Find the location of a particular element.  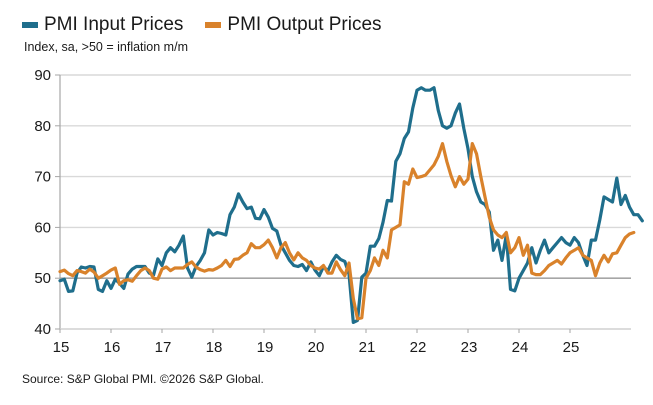

x-tick-label: 17 is located at coordinates (163, 347).